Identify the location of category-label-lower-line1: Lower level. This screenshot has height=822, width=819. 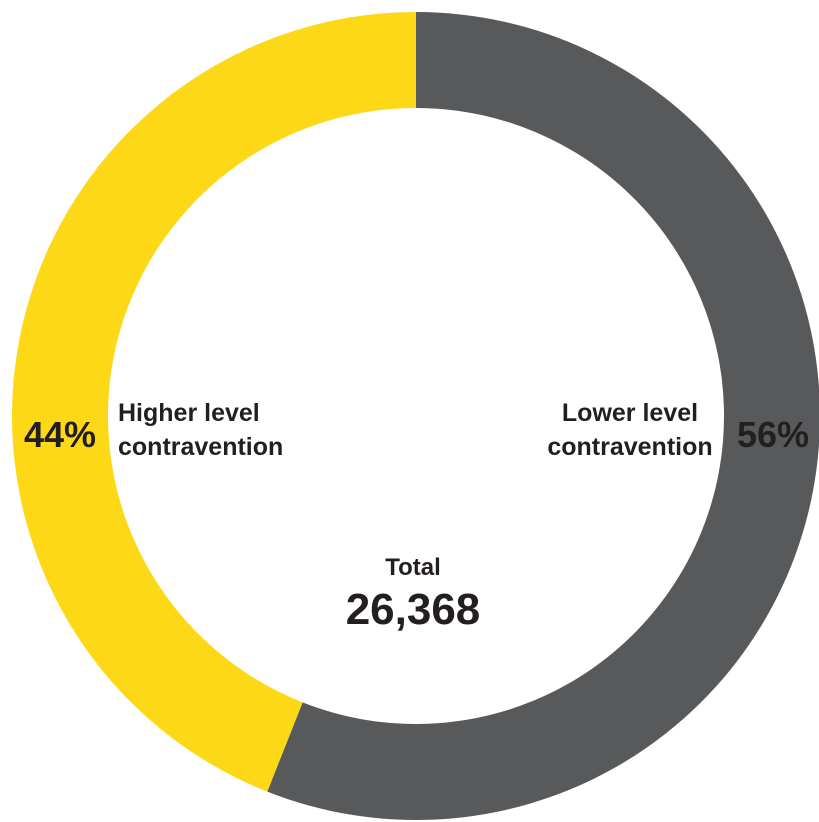
(630, 413).